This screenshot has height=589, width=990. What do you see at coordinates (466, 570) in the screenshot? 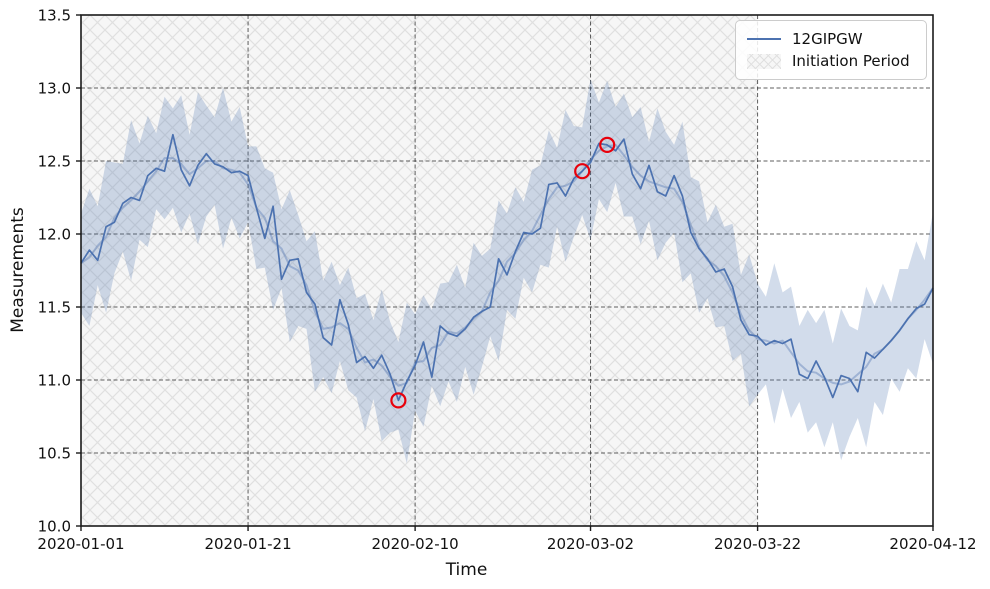
I see `x-axis-label: Time` at bounding box center [466, 570].